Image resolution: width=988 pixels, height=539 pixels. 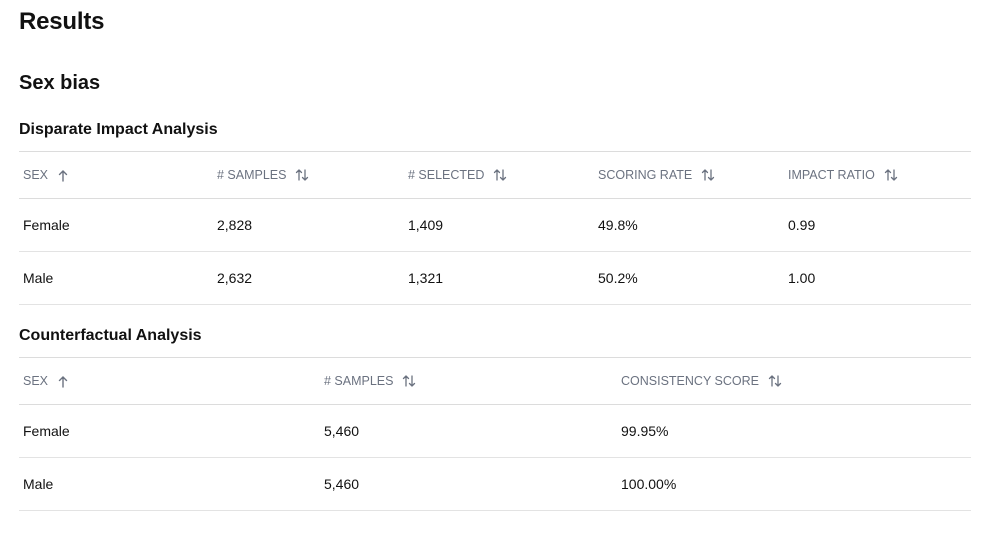 What do you see at coordinates (62, 21) in the screenshot?
I see `page-title: Results` at bounding box center [62, 21].